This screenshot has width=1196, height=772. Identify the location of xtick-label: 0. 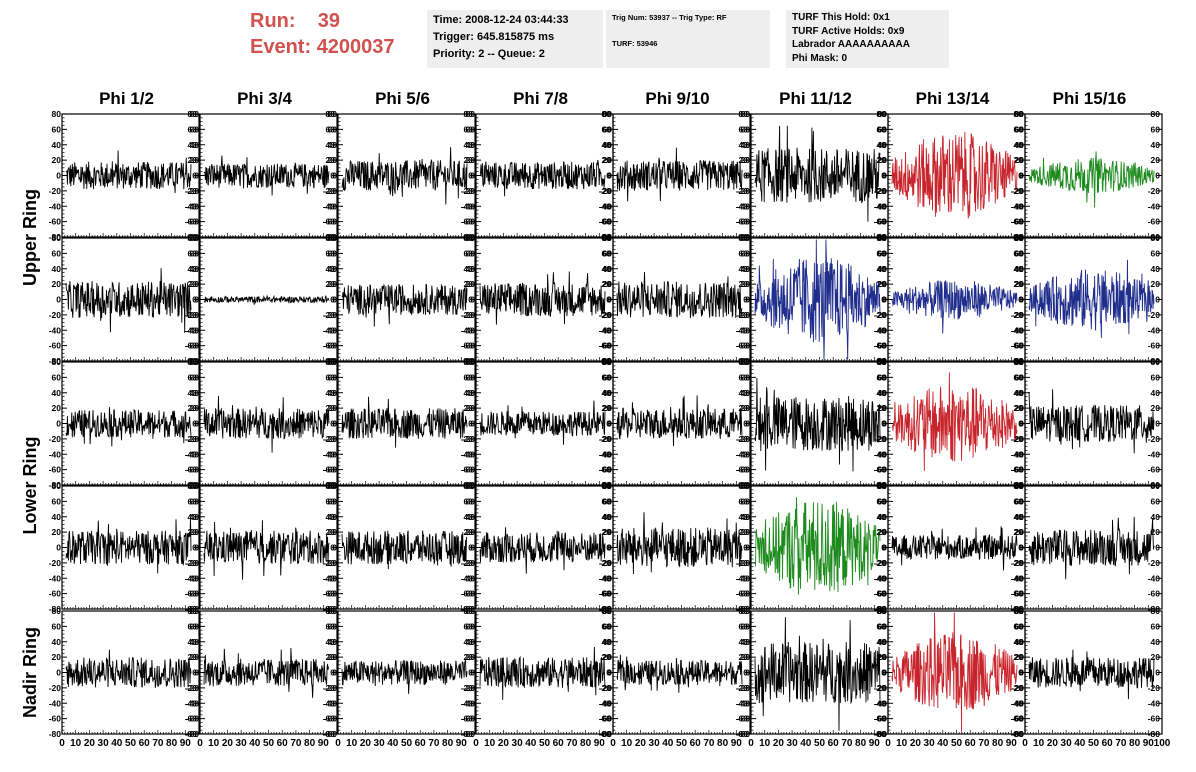
(1025, 743).